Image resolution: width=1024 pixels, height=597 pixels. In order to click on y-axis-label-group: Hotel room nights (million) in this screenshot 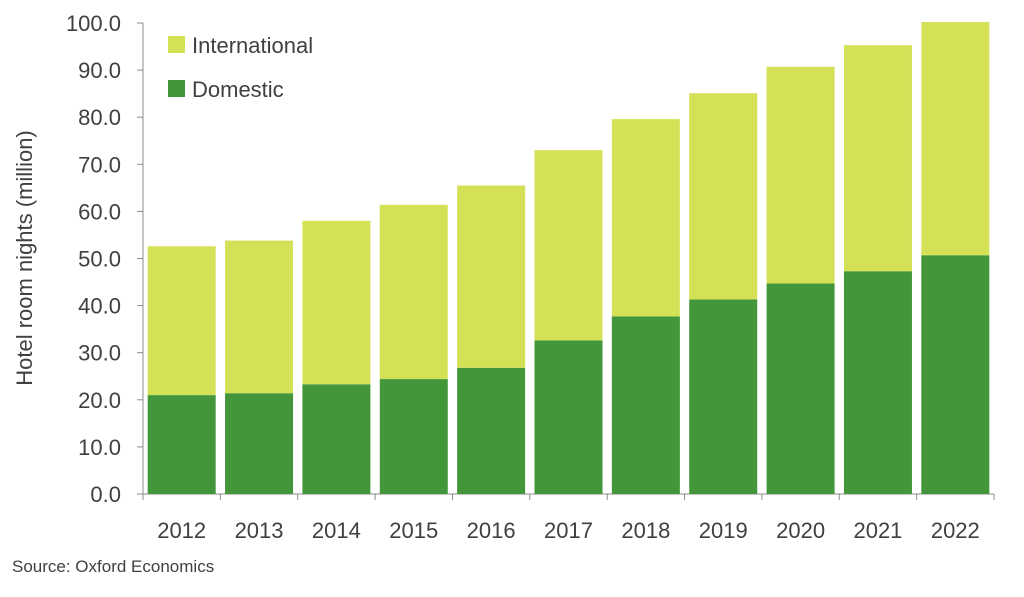, I will do `click(24, 258)`.